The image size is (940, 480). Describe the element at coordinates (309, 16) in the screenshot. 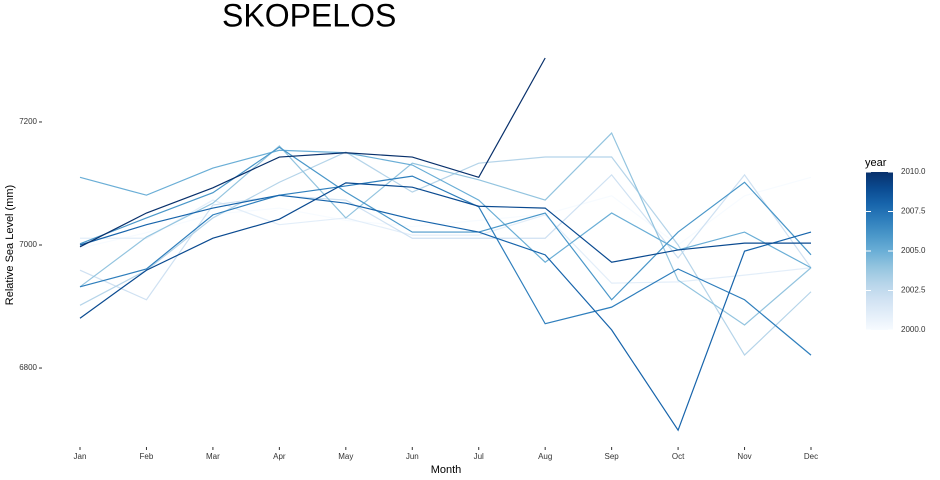

I see `chart-title: SKOPELOS` at that location.